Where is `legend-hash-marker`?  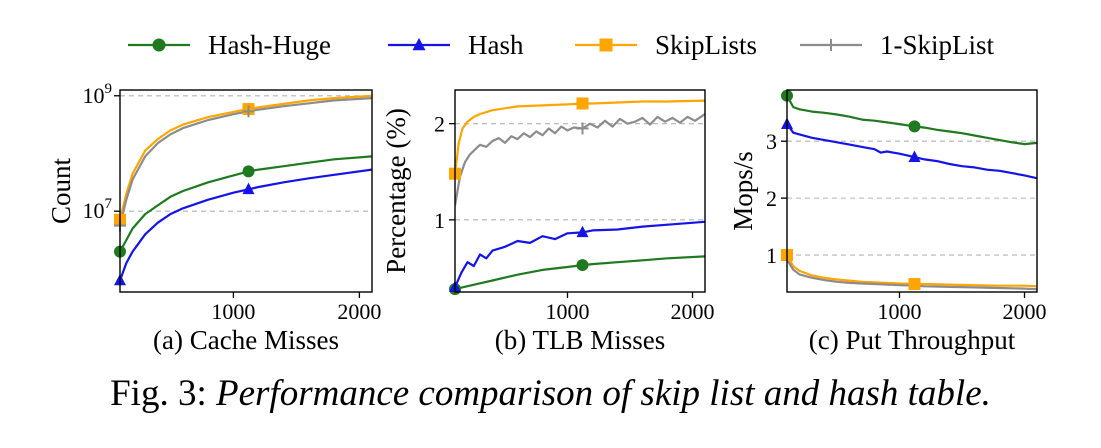
legend-hash-marker is located at coordinates (419, 44).